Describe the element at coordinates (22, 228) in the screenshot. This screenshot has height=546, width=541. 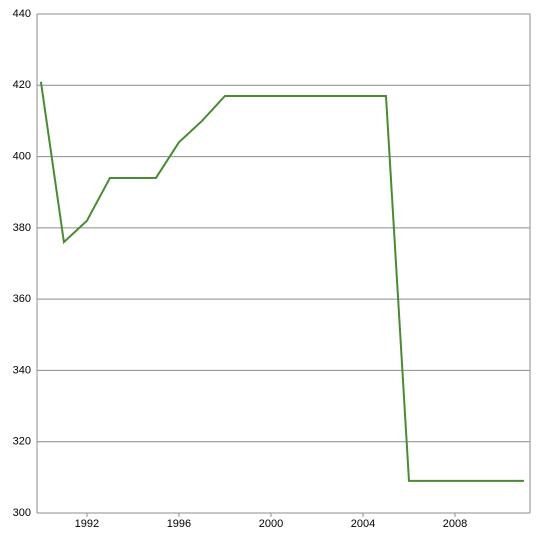
I see `y-tick-label: 380` at that location.